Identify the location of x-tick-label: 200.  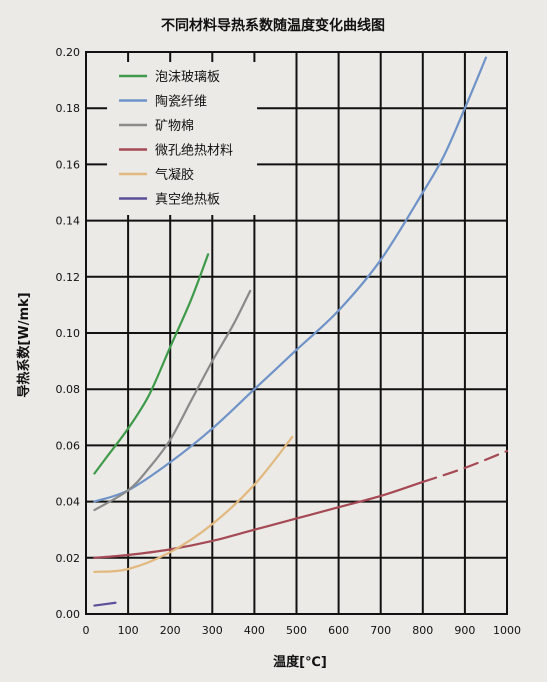
(170, 630).